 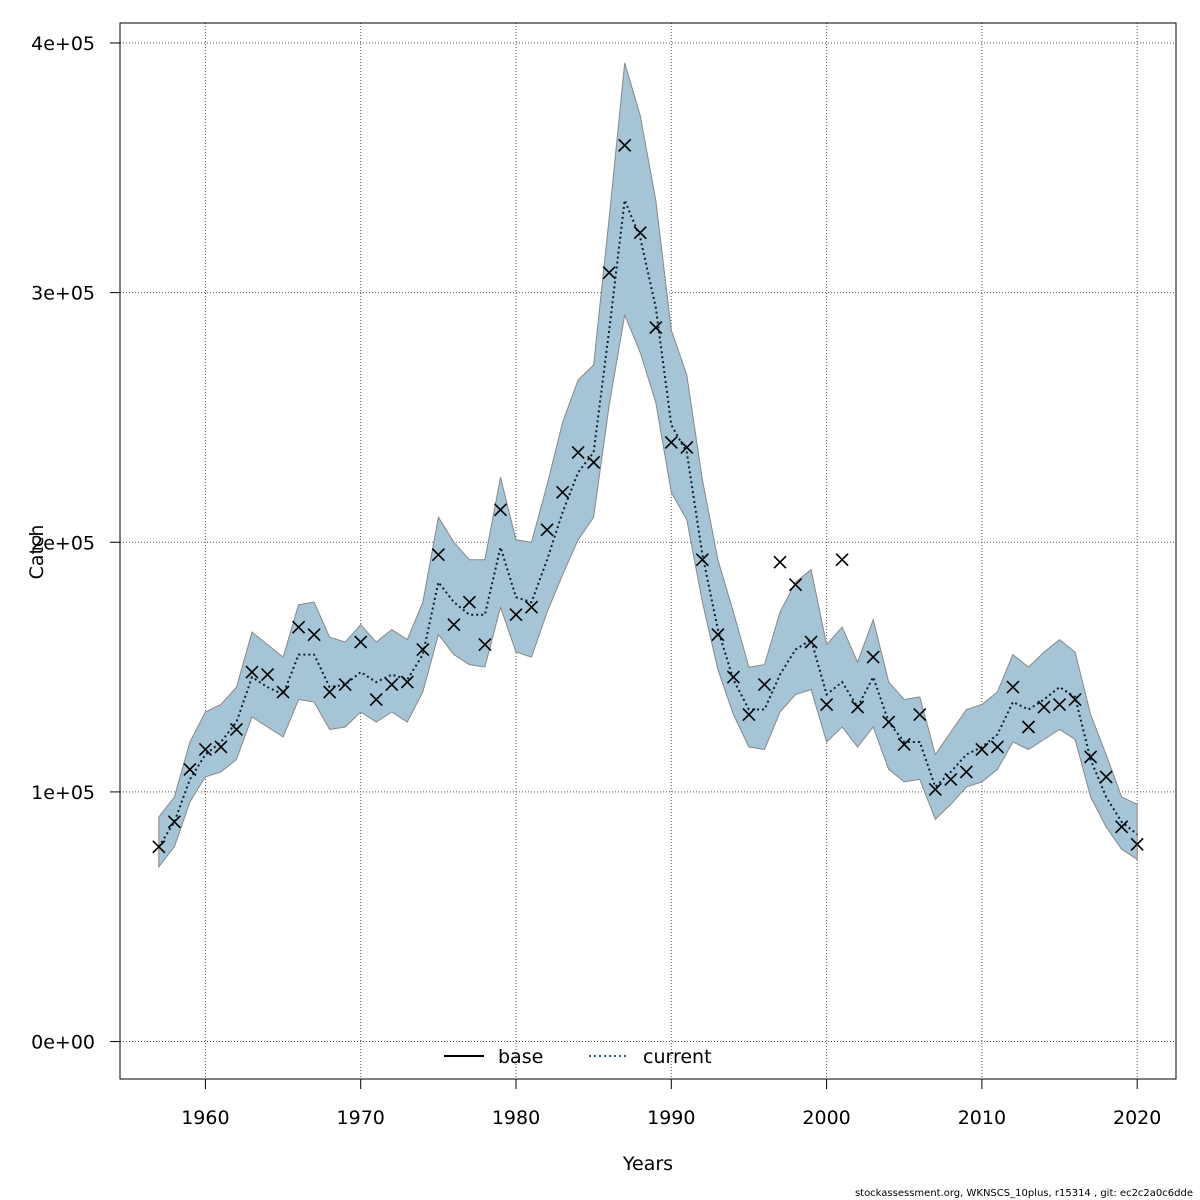 What do you see at coordinates (547, 530) in the screenshot?
I see `observed-point-1982` at bounding box center [547, 530].